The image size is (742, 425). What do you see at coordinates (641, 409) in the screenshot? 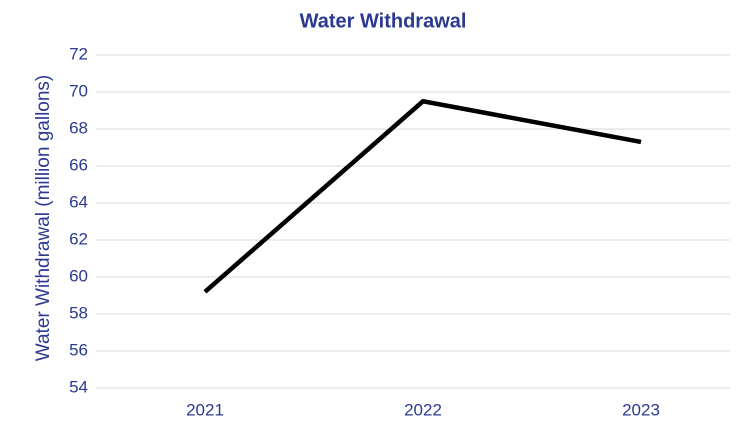
I see `x-tick-label: 2023` at bounding box center [641, 409].